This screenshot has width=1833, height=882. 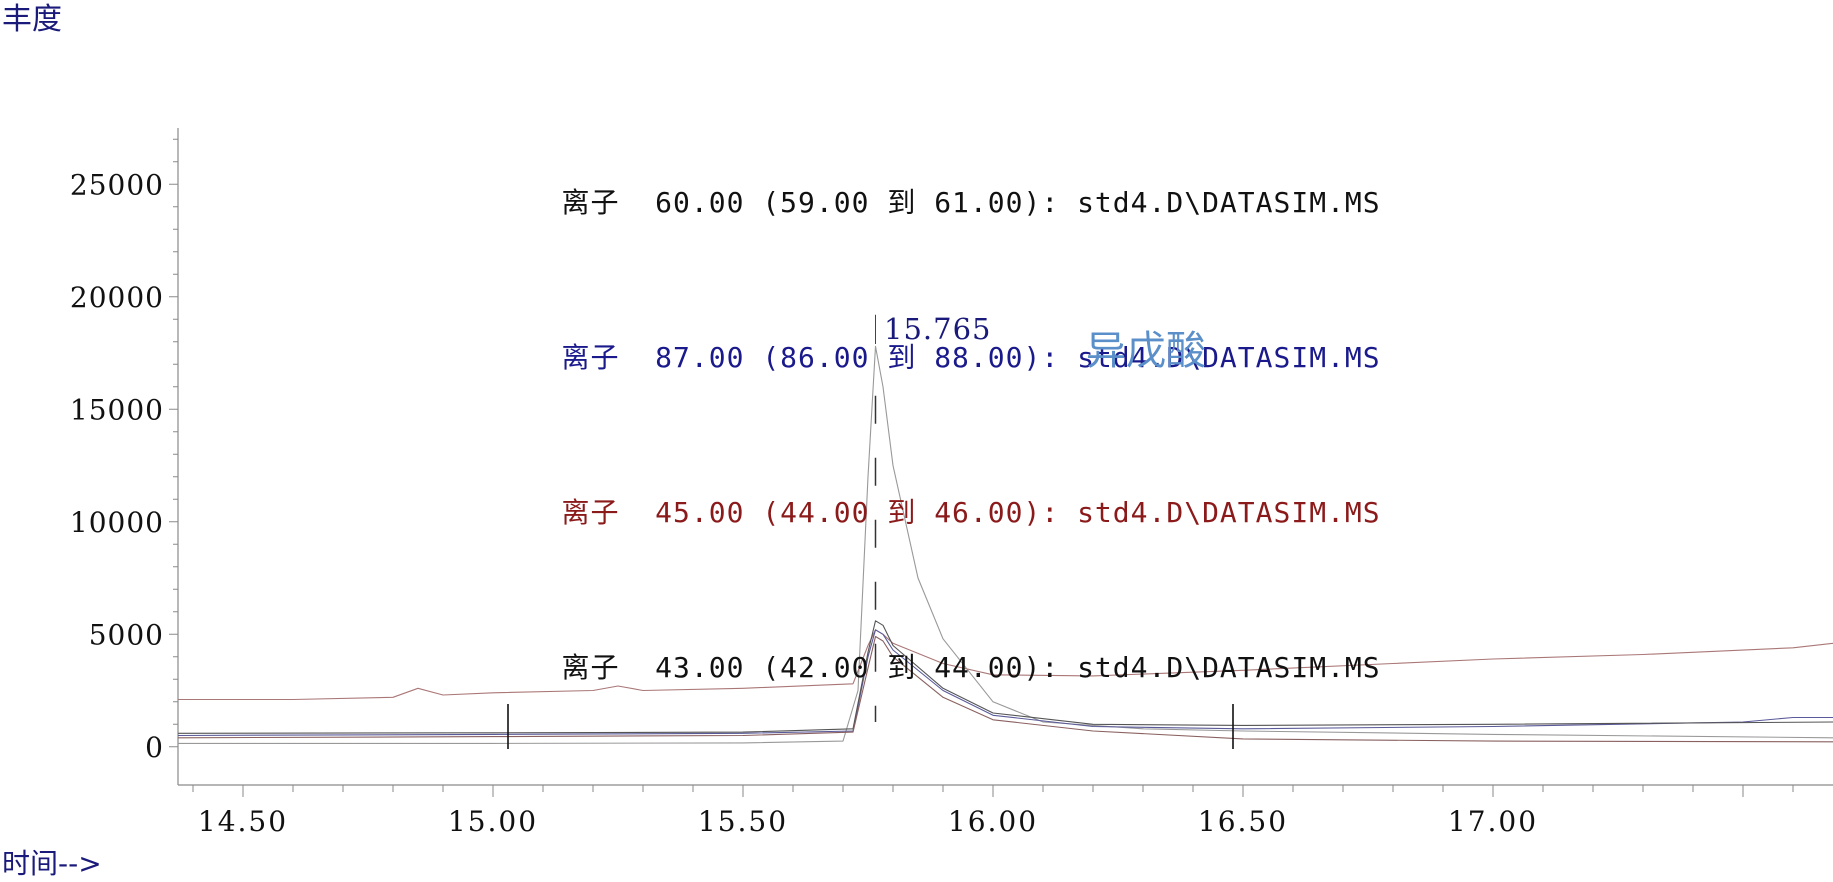 I want to click on y-axis-title: 丰度, so click(x=32, y=19).